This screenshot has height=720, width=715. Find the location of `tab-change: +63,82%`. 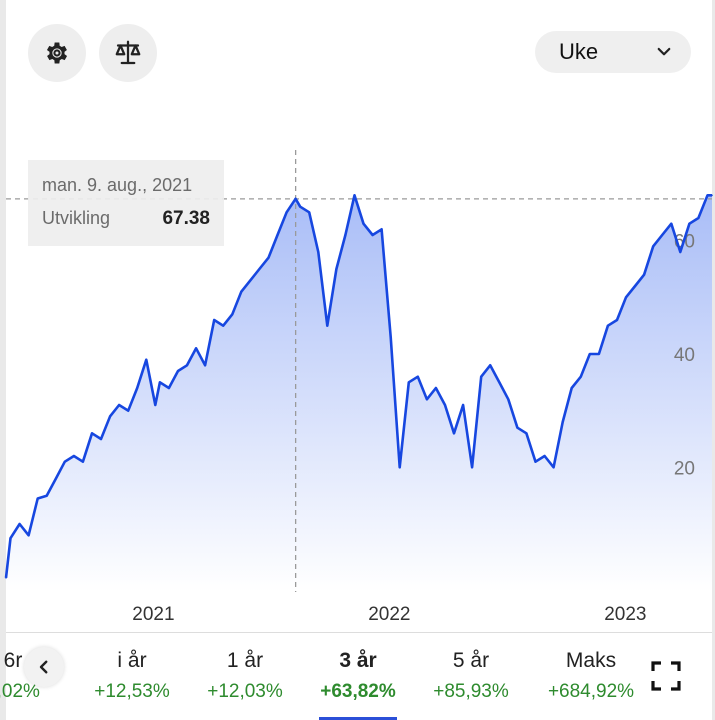

tab-change: +63,82% is located at coordinates (358, 691).